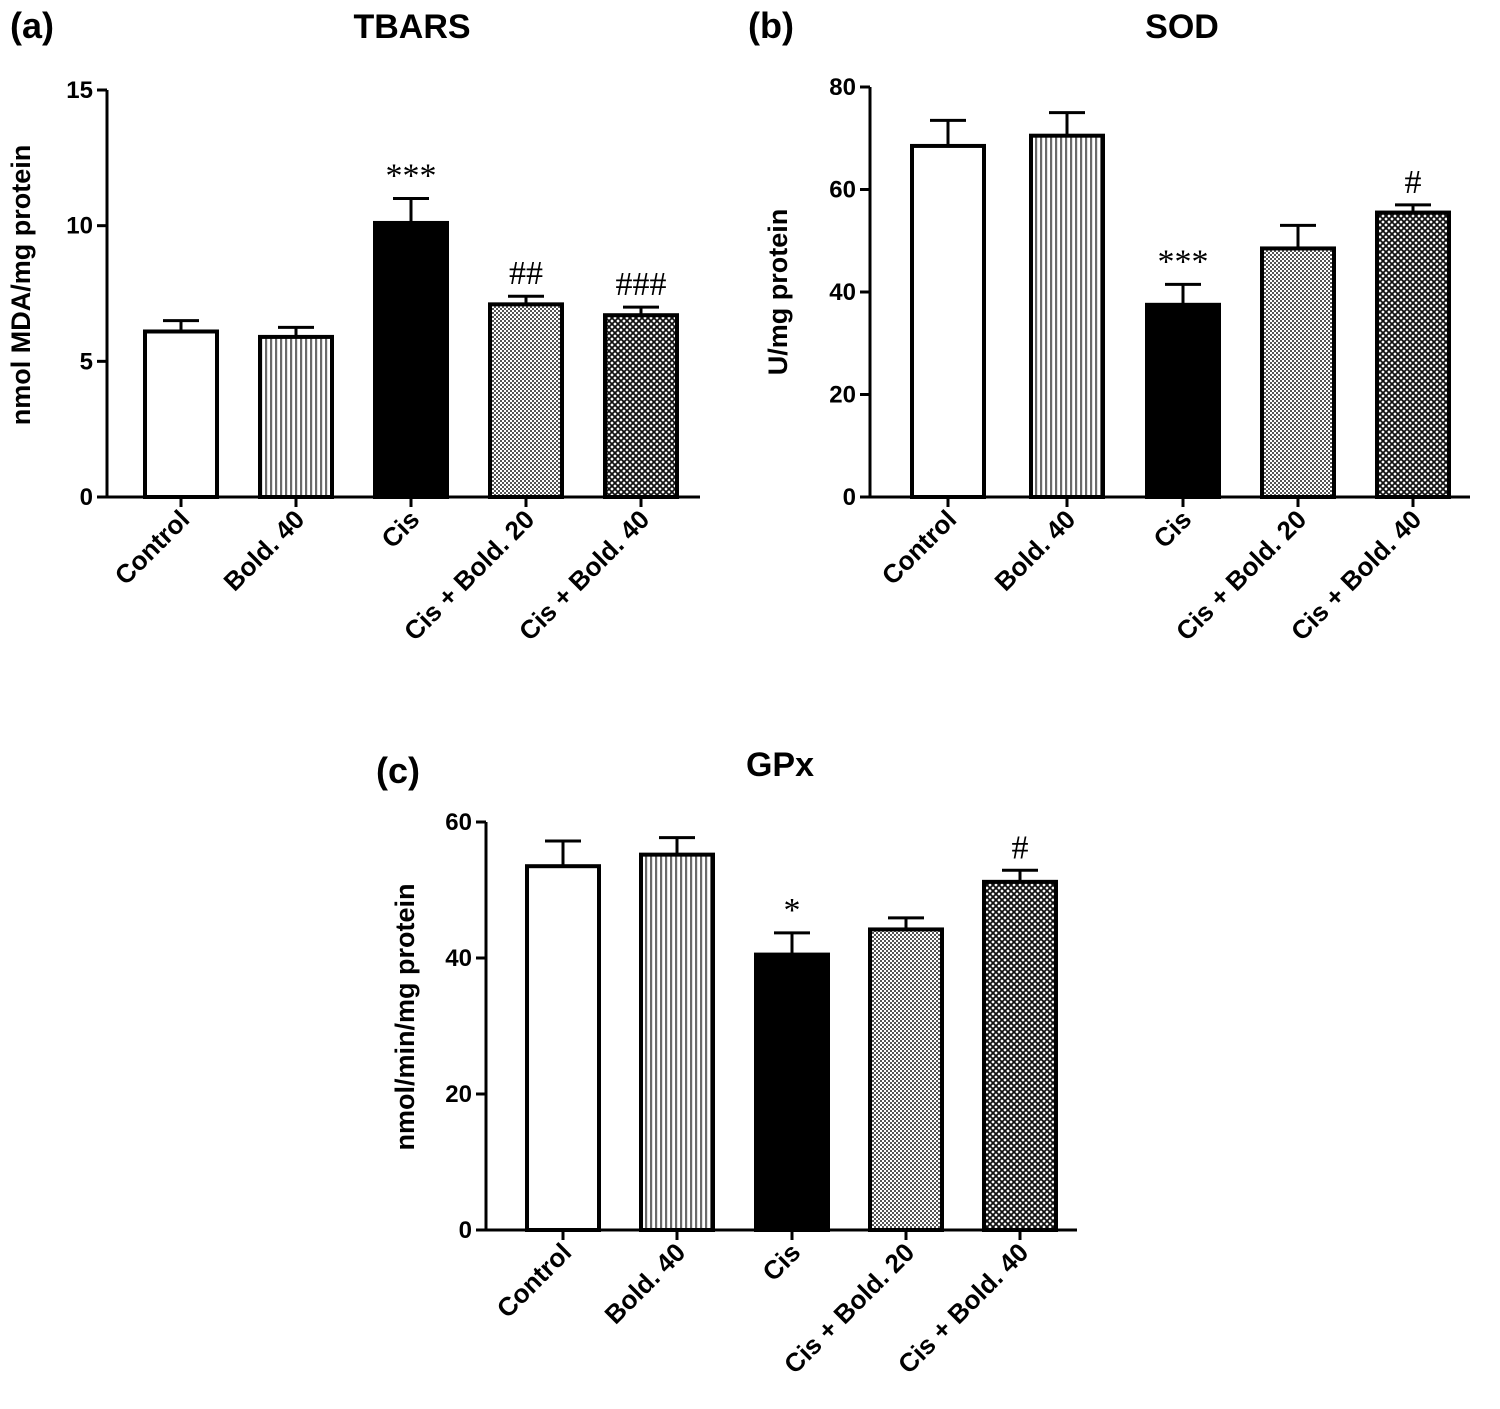  Describe the element at coordinates (79, 226) in the screenshot. I see `y-tick-label: 10` at that location.